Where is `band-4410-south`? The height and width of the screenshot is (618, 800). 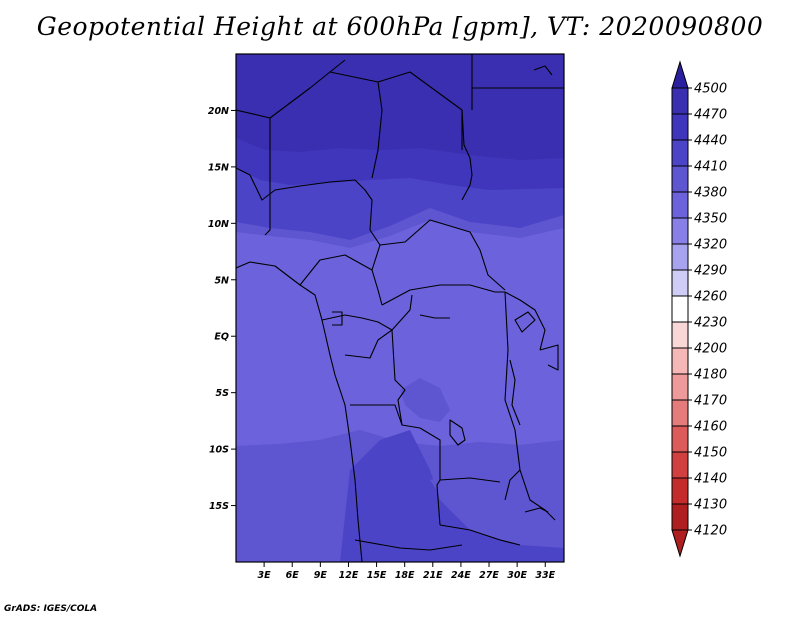
band-4410-south is located at coordinates (452, 496).